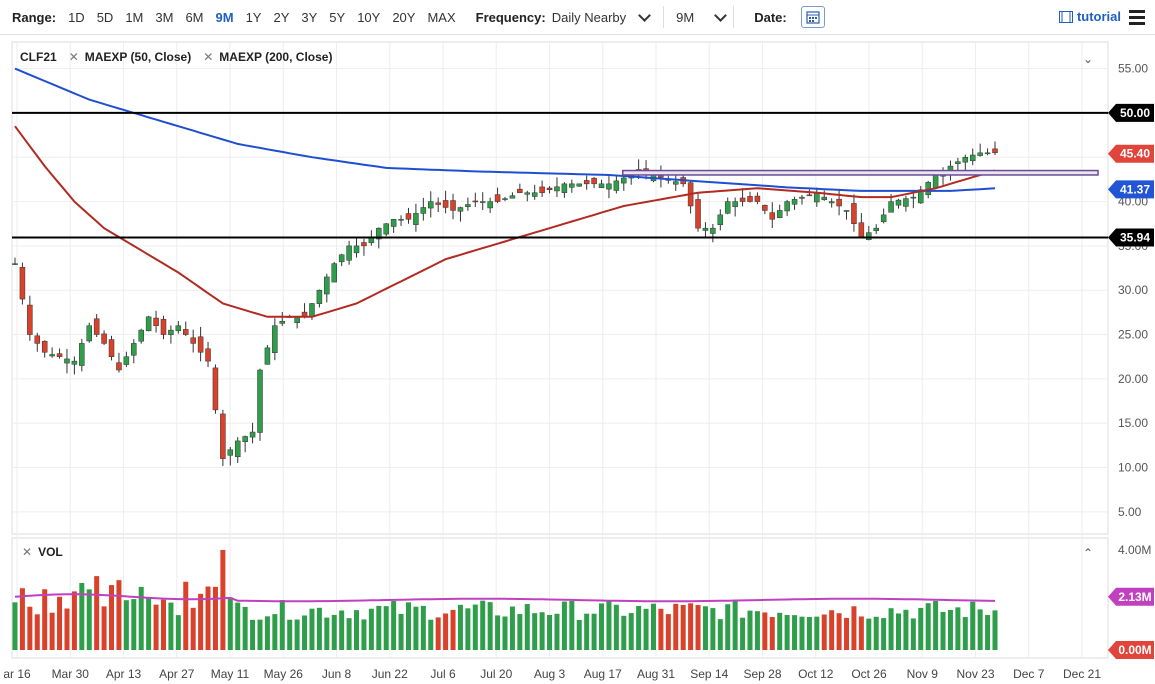 This screenshot has height=684, width=1155. I want to click on remove-ma50-icon: ✕, so click(73, 57).